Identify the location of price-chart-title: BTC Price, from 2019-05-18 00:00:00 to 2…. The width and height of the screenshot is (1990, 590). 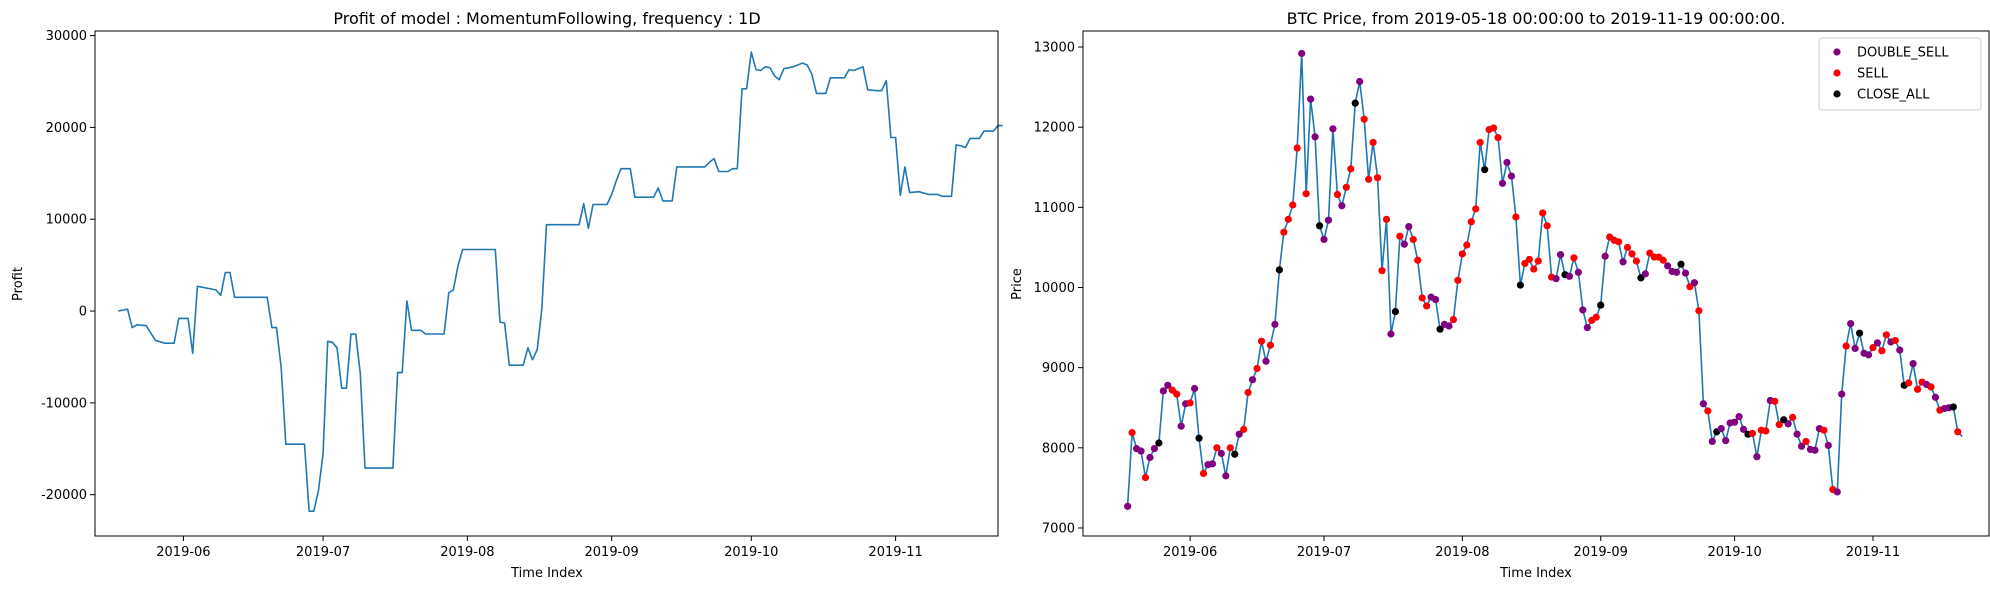
(1536, 18).